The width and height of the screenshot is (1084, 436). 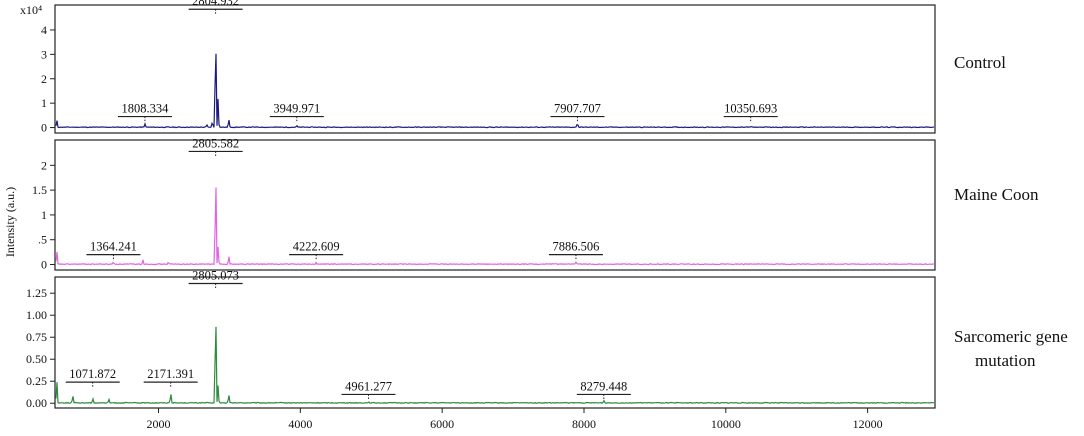 I want to click on x-tick-label: 2000, so click(x=159, y=424).